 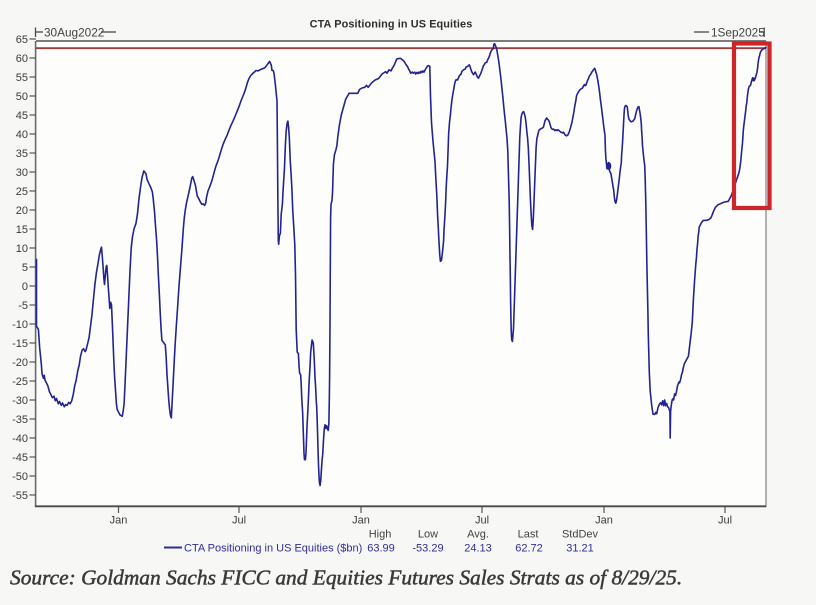 I want to click on svg-text: CTA Positioning in US Equities, so click(x=391, y=25).